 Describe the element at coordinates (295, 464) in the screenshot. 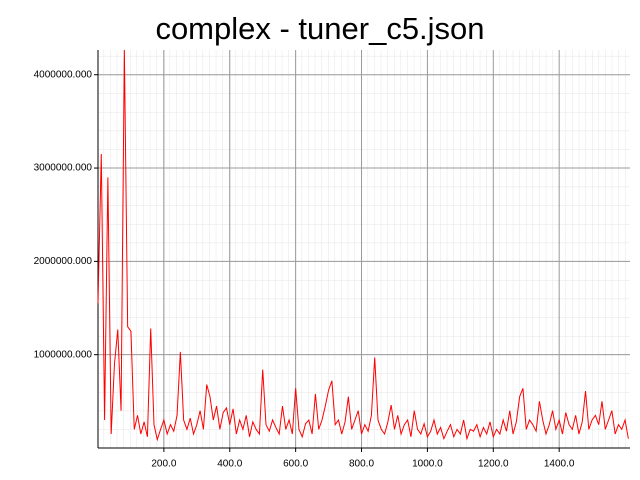

I see `x-tick-label: 600.0` at that location.